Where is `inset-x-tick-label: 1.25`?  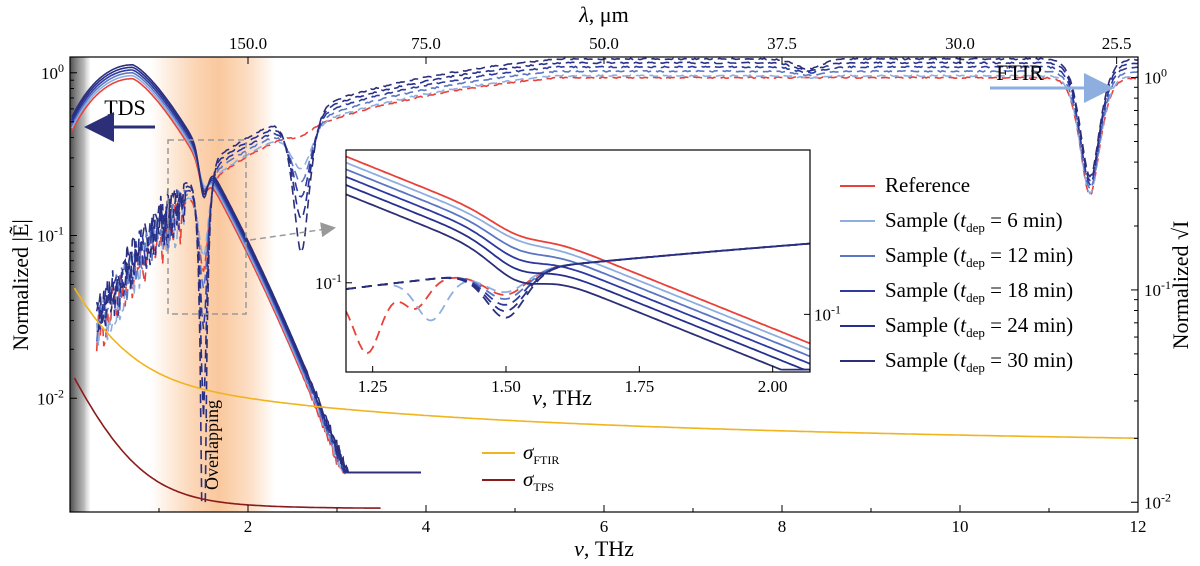
inset-x-tick-label: 1.25 is located at coordinates (373, 386).